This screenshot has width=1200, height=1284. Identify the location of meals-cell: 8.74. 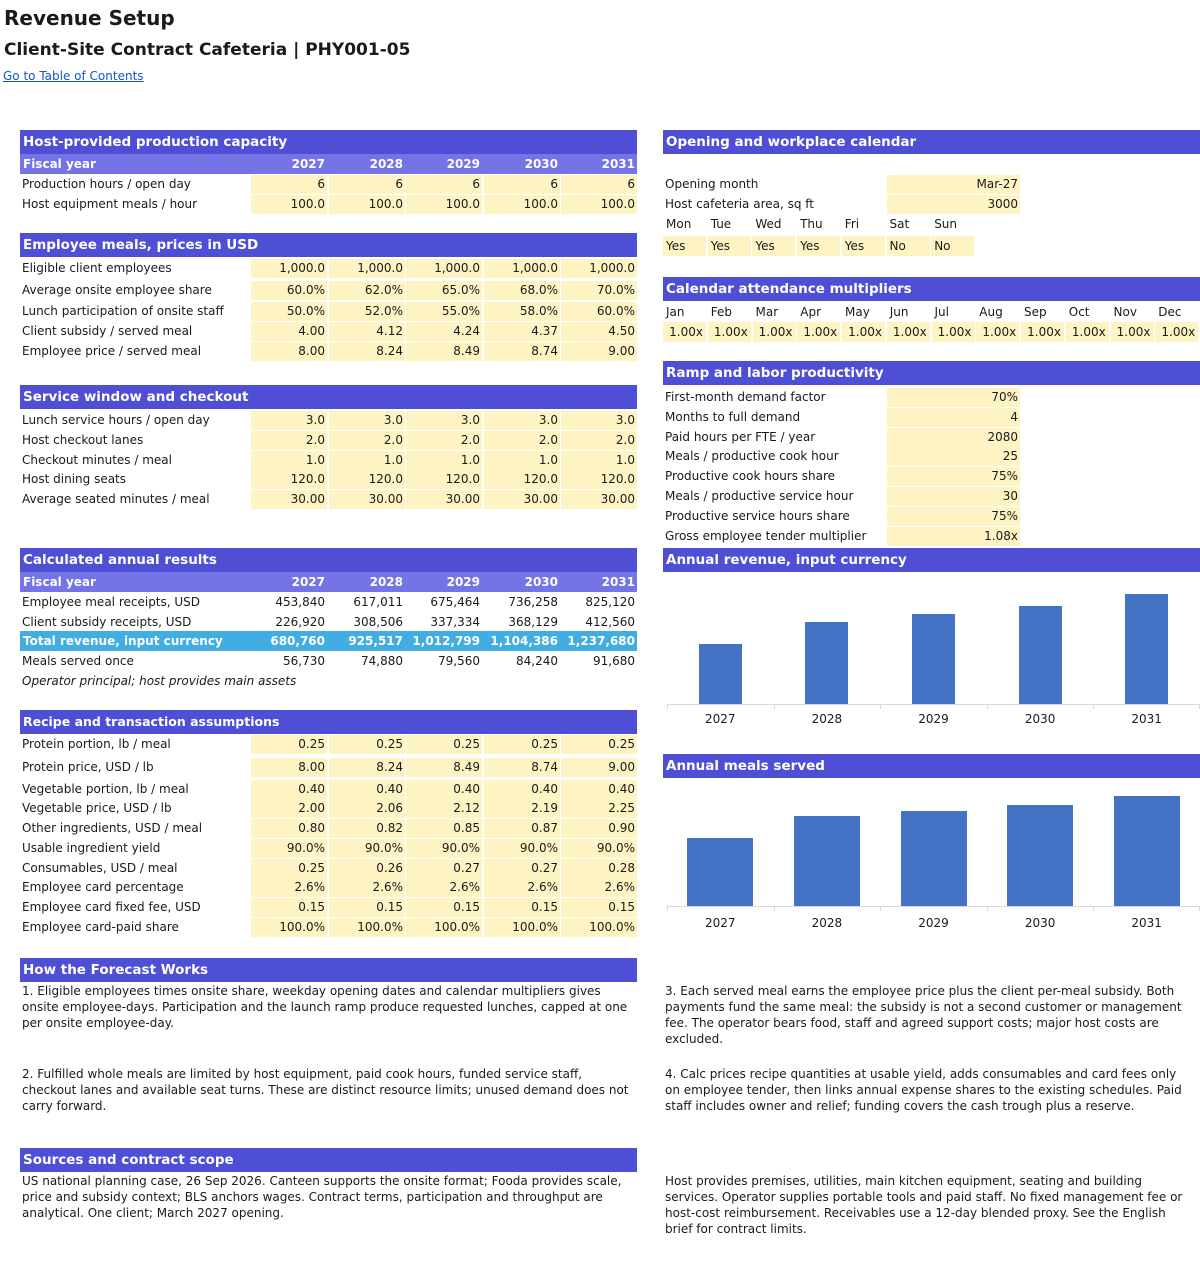
(522, 351).